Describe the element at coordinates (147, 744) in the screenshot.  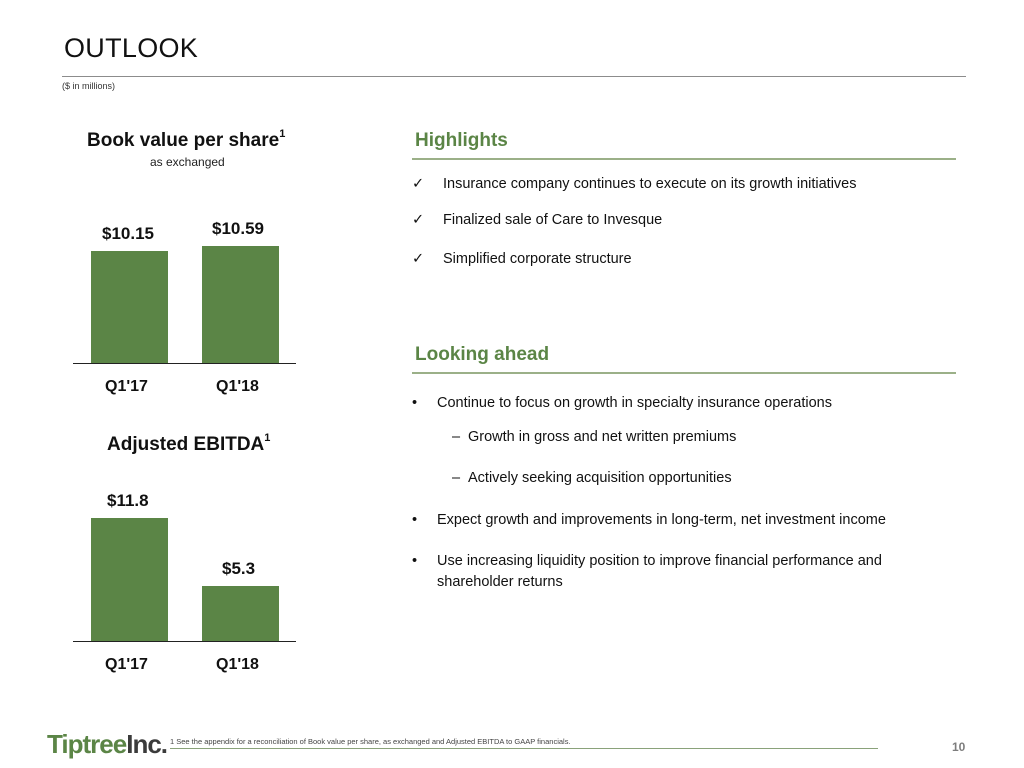
I see `logo-suffix-text: Inc.` at that location.